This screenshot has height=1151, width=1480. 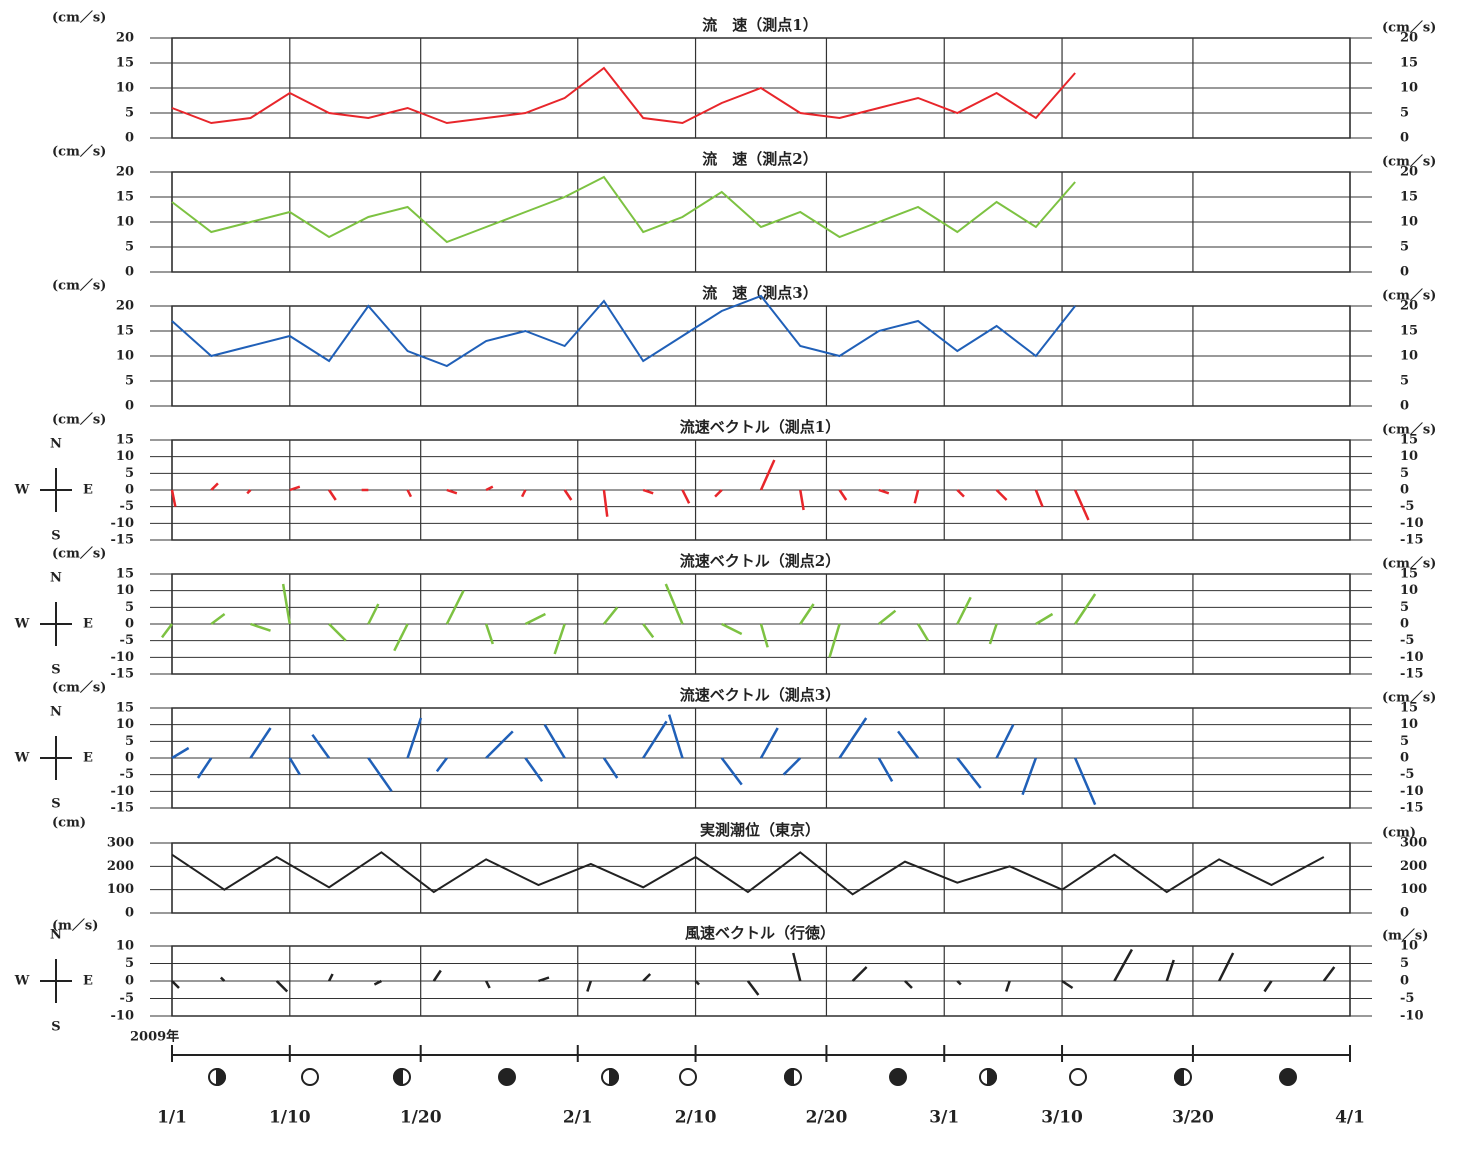 I want to click on y2-tick-label: -15, so click(x=1412, y=674).